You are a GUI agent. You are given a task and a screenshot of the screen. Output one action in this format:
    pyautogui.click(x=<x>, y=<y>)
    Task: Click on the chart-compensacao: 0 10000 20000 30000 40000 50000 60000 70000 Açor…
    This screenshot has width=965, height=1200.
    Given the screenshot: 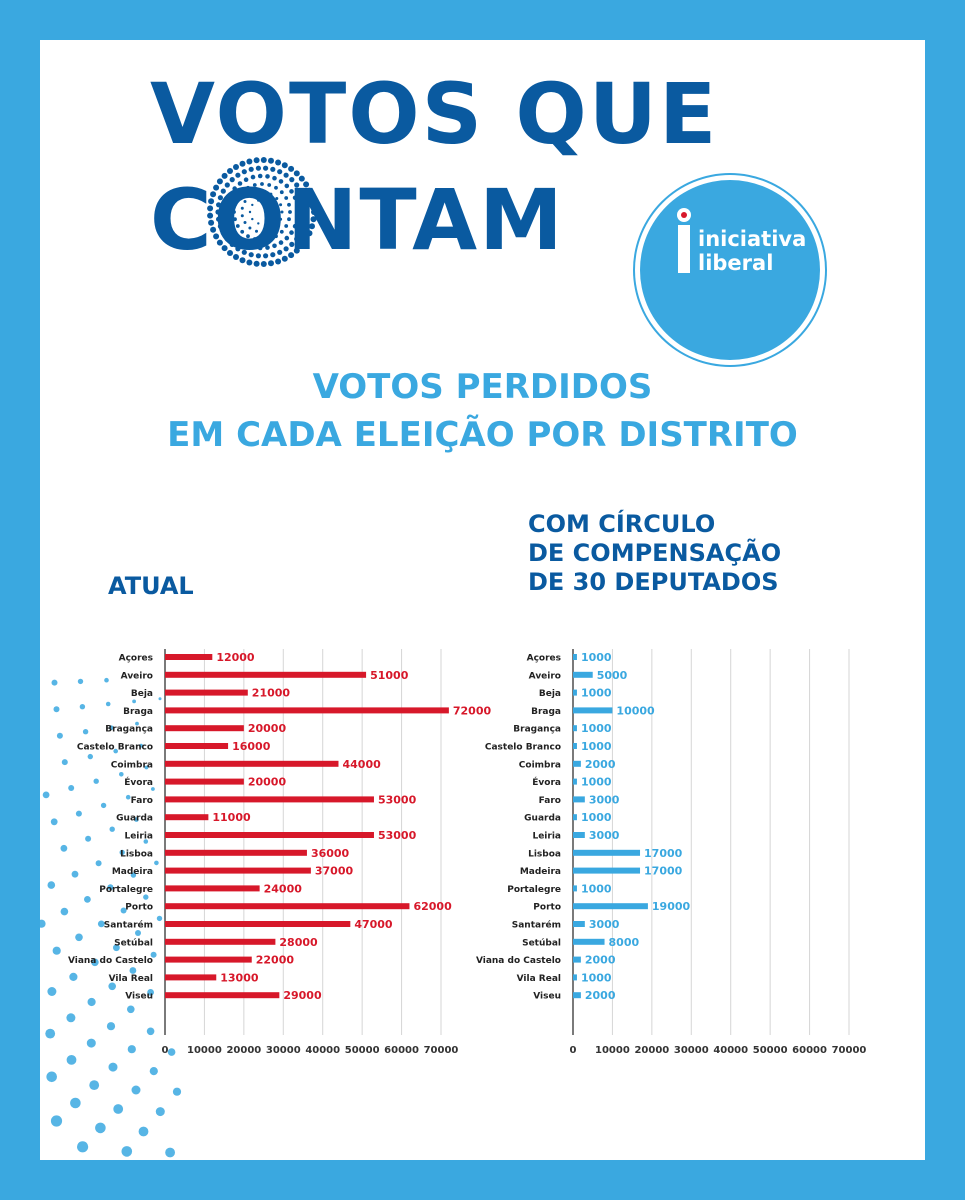 What is the action you would take?
    pyautogui.click(x=671, y=852)
    